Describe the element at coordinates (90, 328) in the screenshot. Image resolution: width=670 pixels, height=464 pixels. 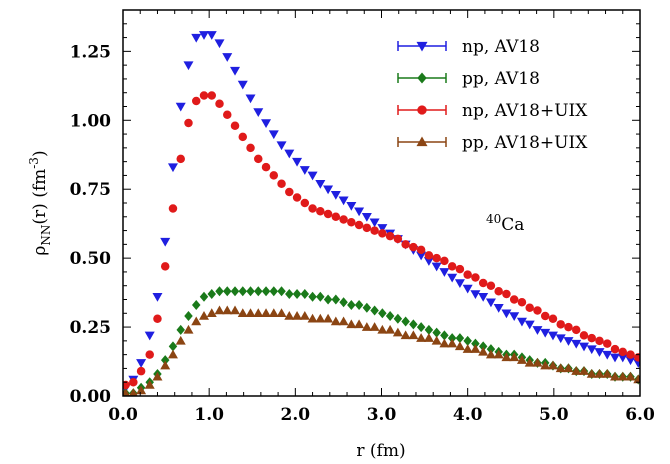
I see `y-tick-label: 0.25` at that location.